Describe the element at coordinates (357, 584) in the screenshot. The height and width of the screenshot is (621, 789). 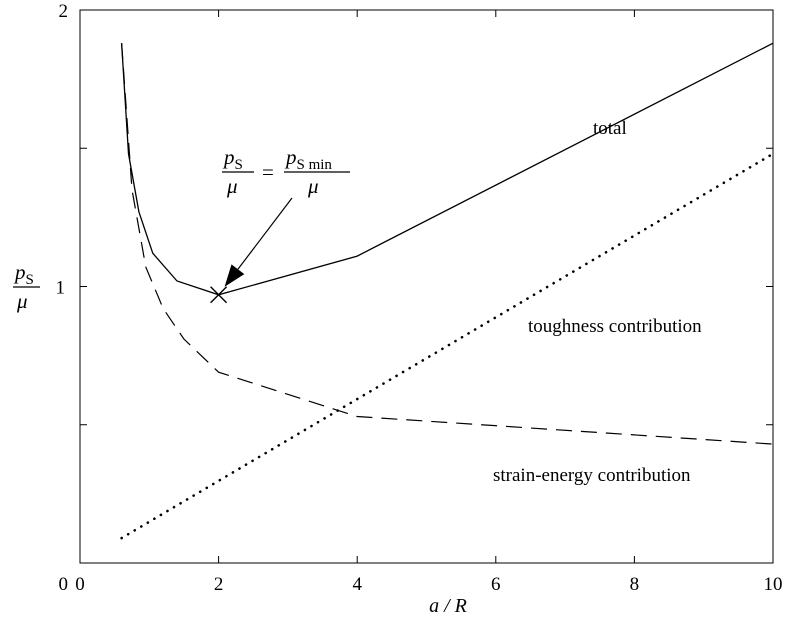
I see `x-tick-label: 4` at that location.